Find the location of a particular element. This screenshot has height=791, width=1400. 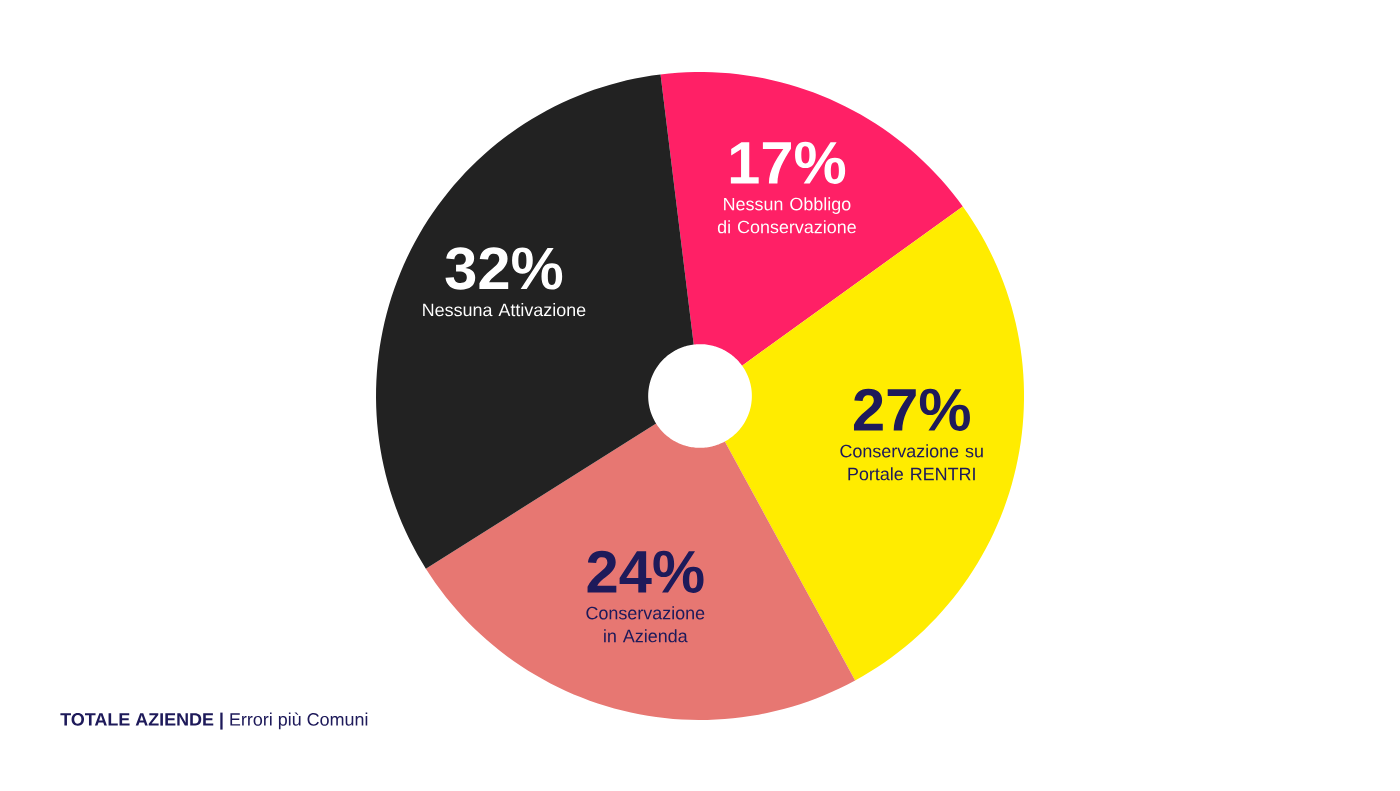

data-label: 32% is located at coordinates (504, 268).